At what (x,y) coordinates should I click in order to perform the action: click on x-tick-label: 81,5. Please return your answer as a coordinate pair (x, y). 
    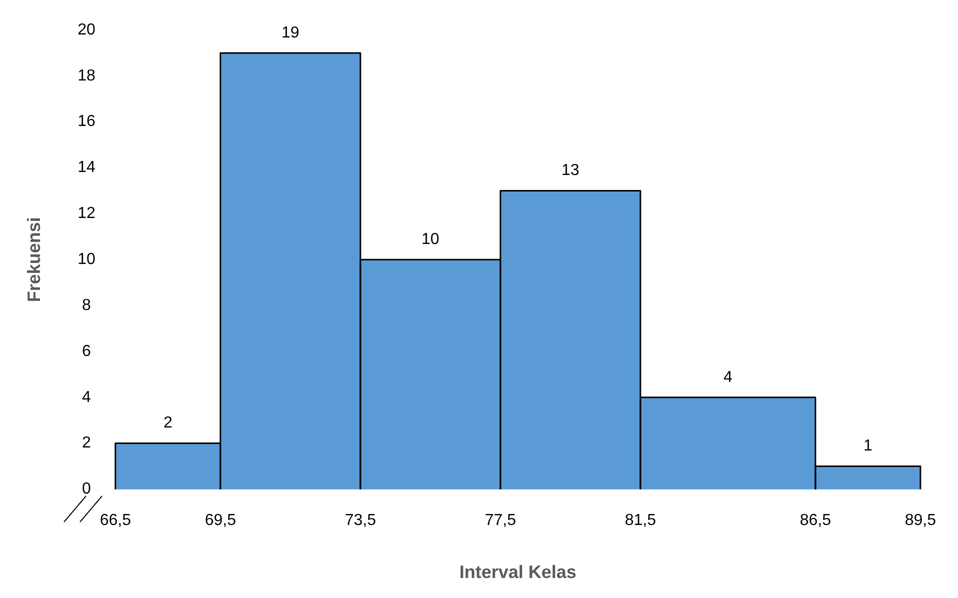
    Looking at the image, I should click on (640, 521).